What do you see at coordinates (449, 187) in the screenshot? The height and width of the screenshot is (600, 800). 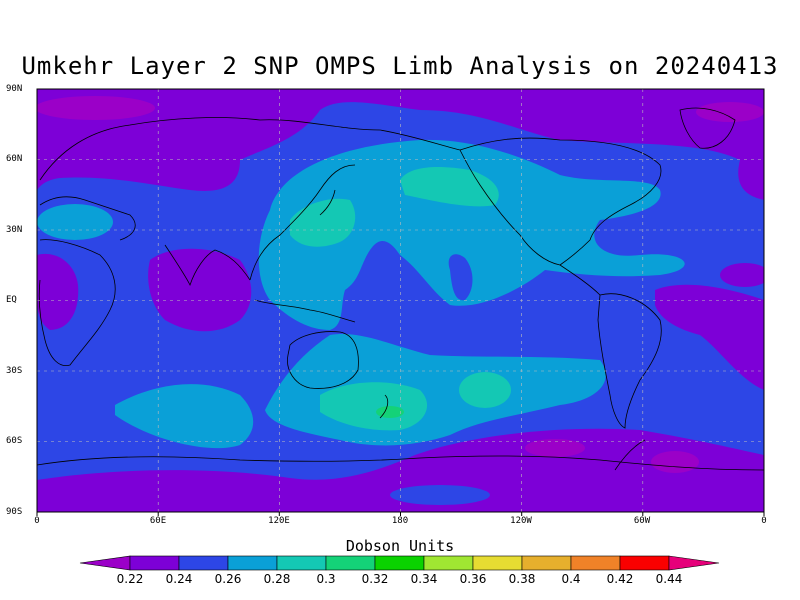 I see `field-north-pacific-core` at bounding box center [449, 187].